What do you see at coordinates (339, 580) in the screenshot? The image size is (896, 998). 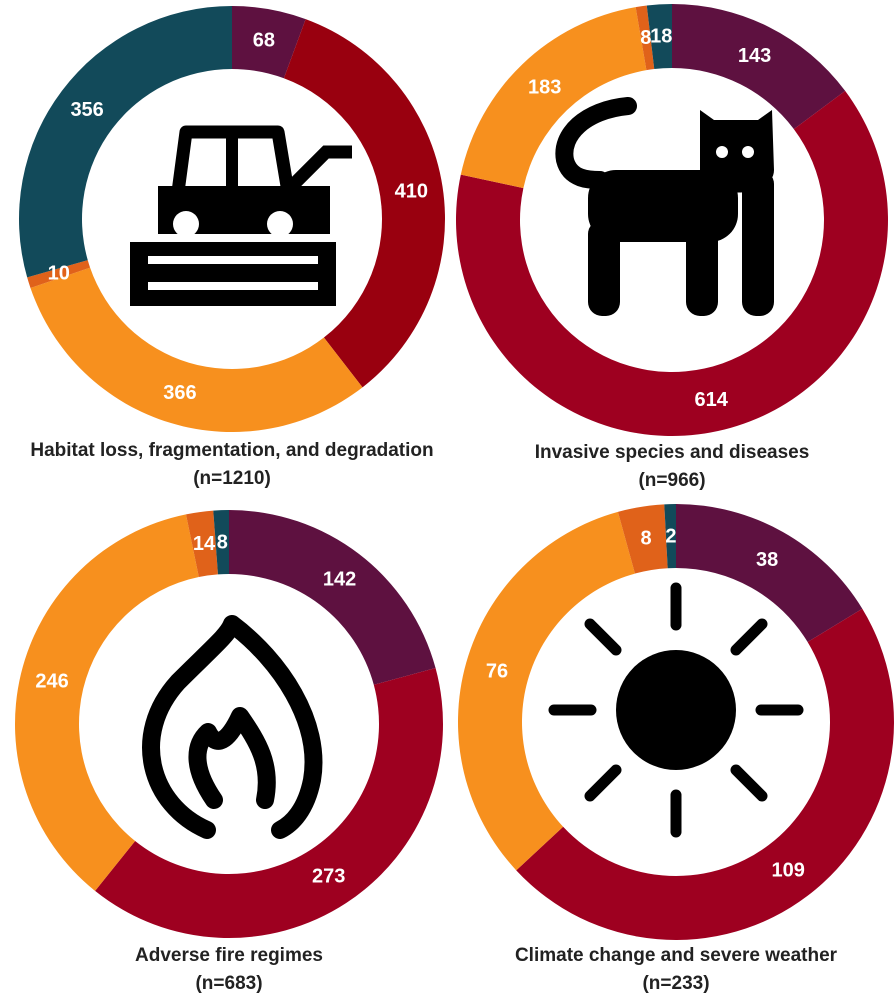 I see `data-label: 142` at bounding box center [339, 580].